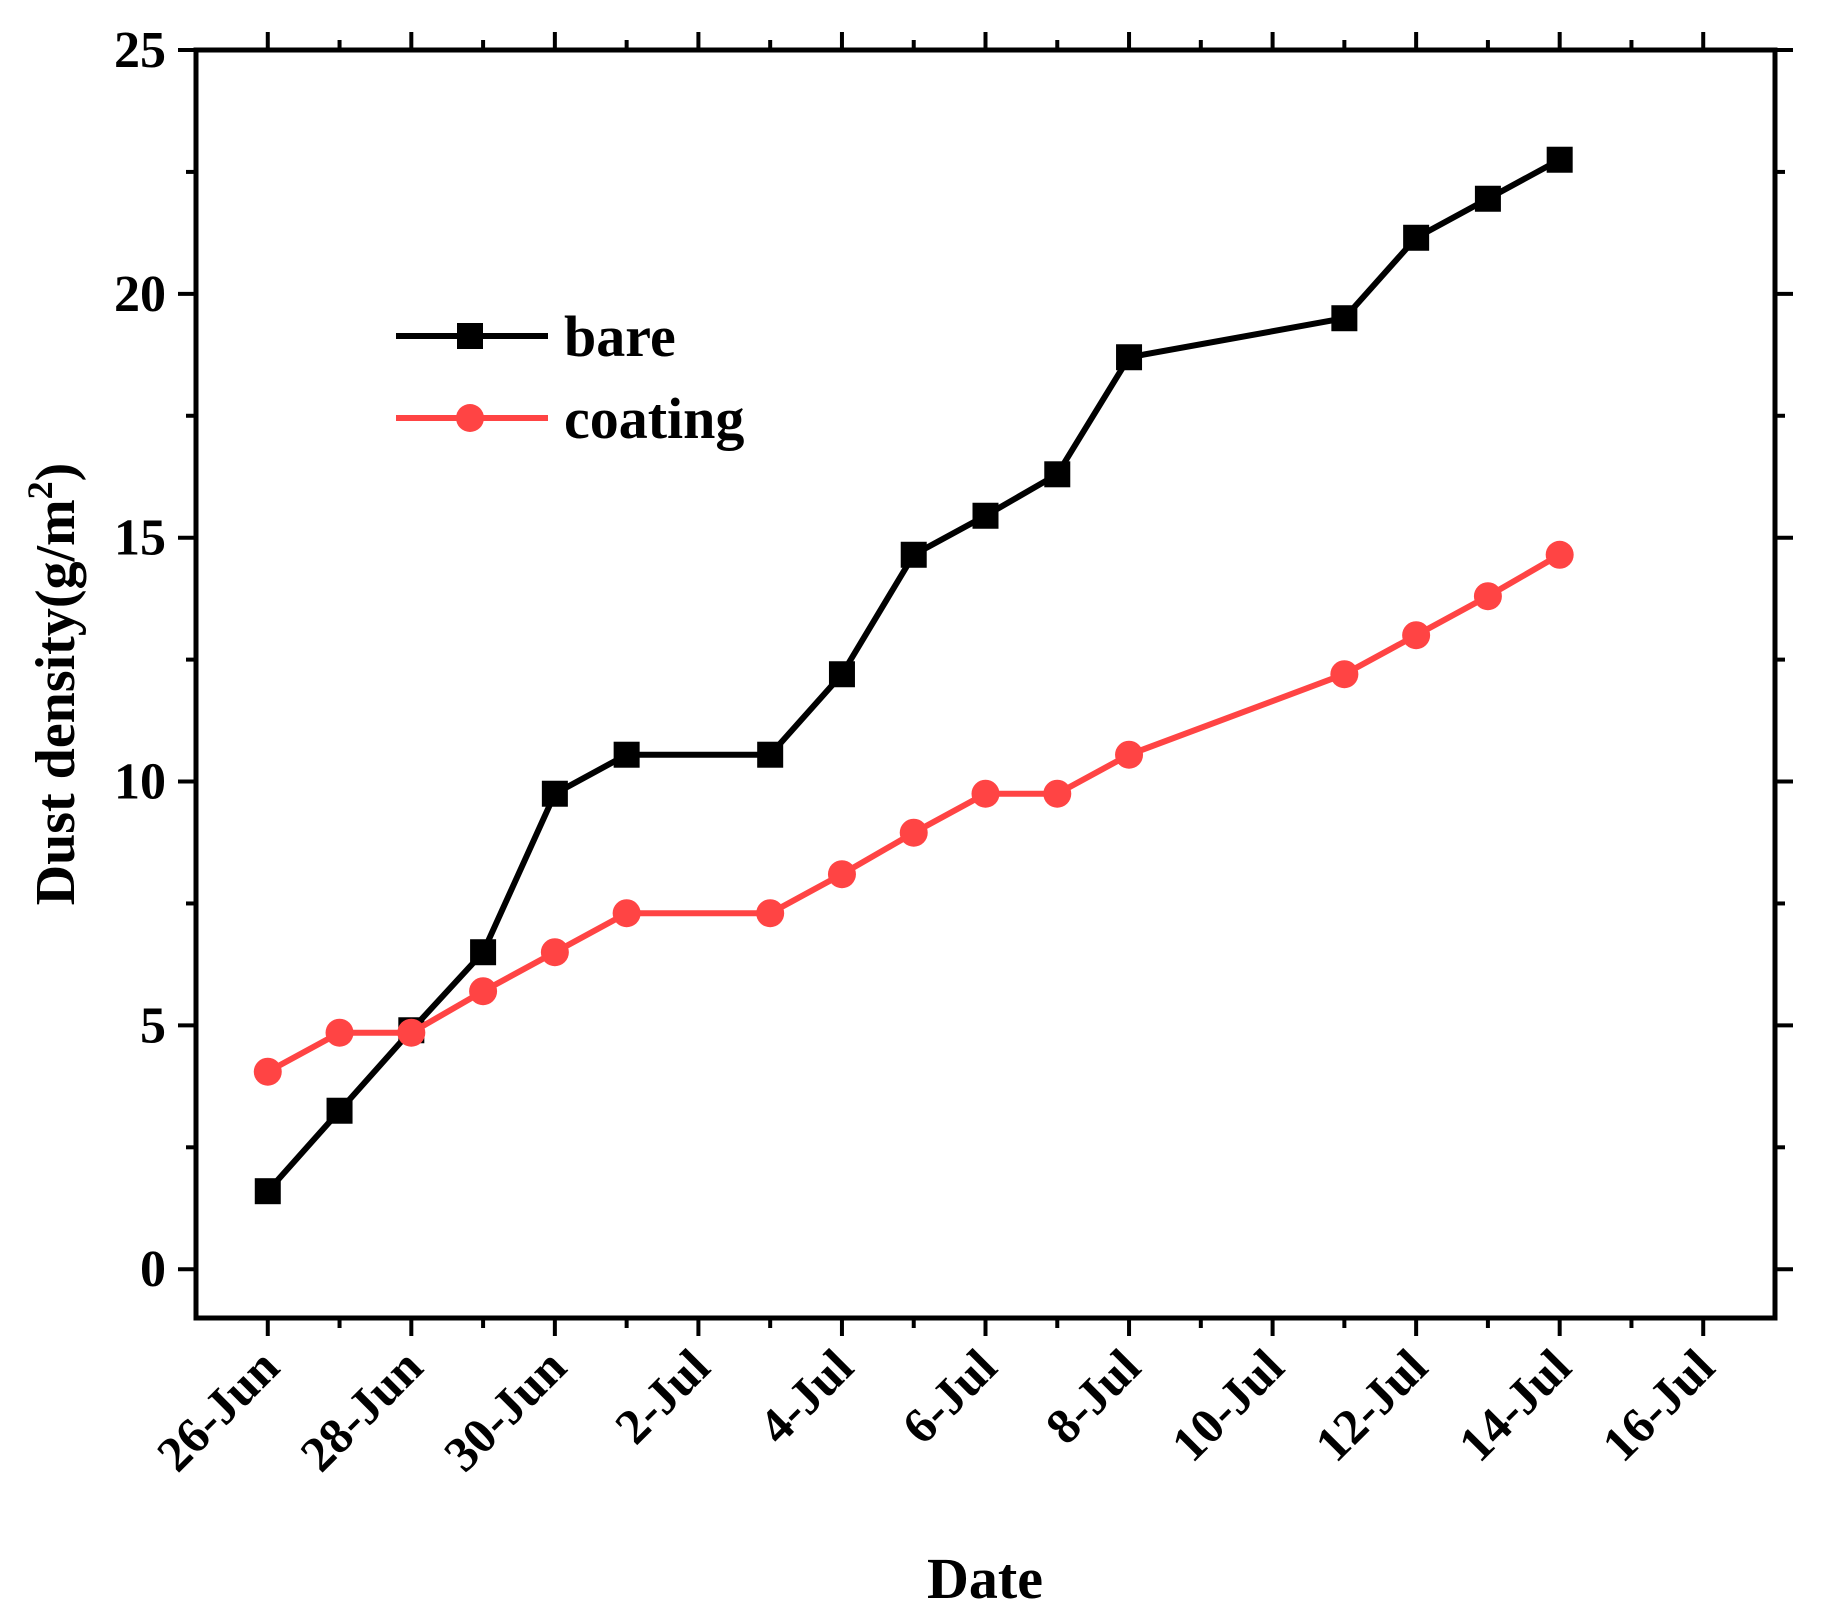  What do you see at coordinates (153, 1269) in the screenshot?
I see `y-tick-label: 0` at bounding box center [153, 1269].